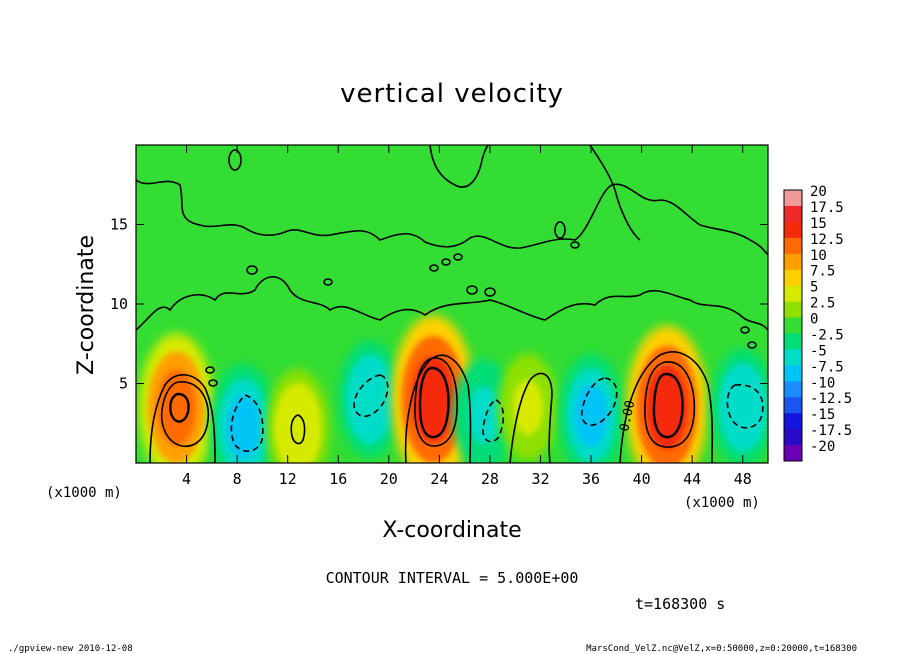  I want to click on zero-contour-right, so click(615, 193).